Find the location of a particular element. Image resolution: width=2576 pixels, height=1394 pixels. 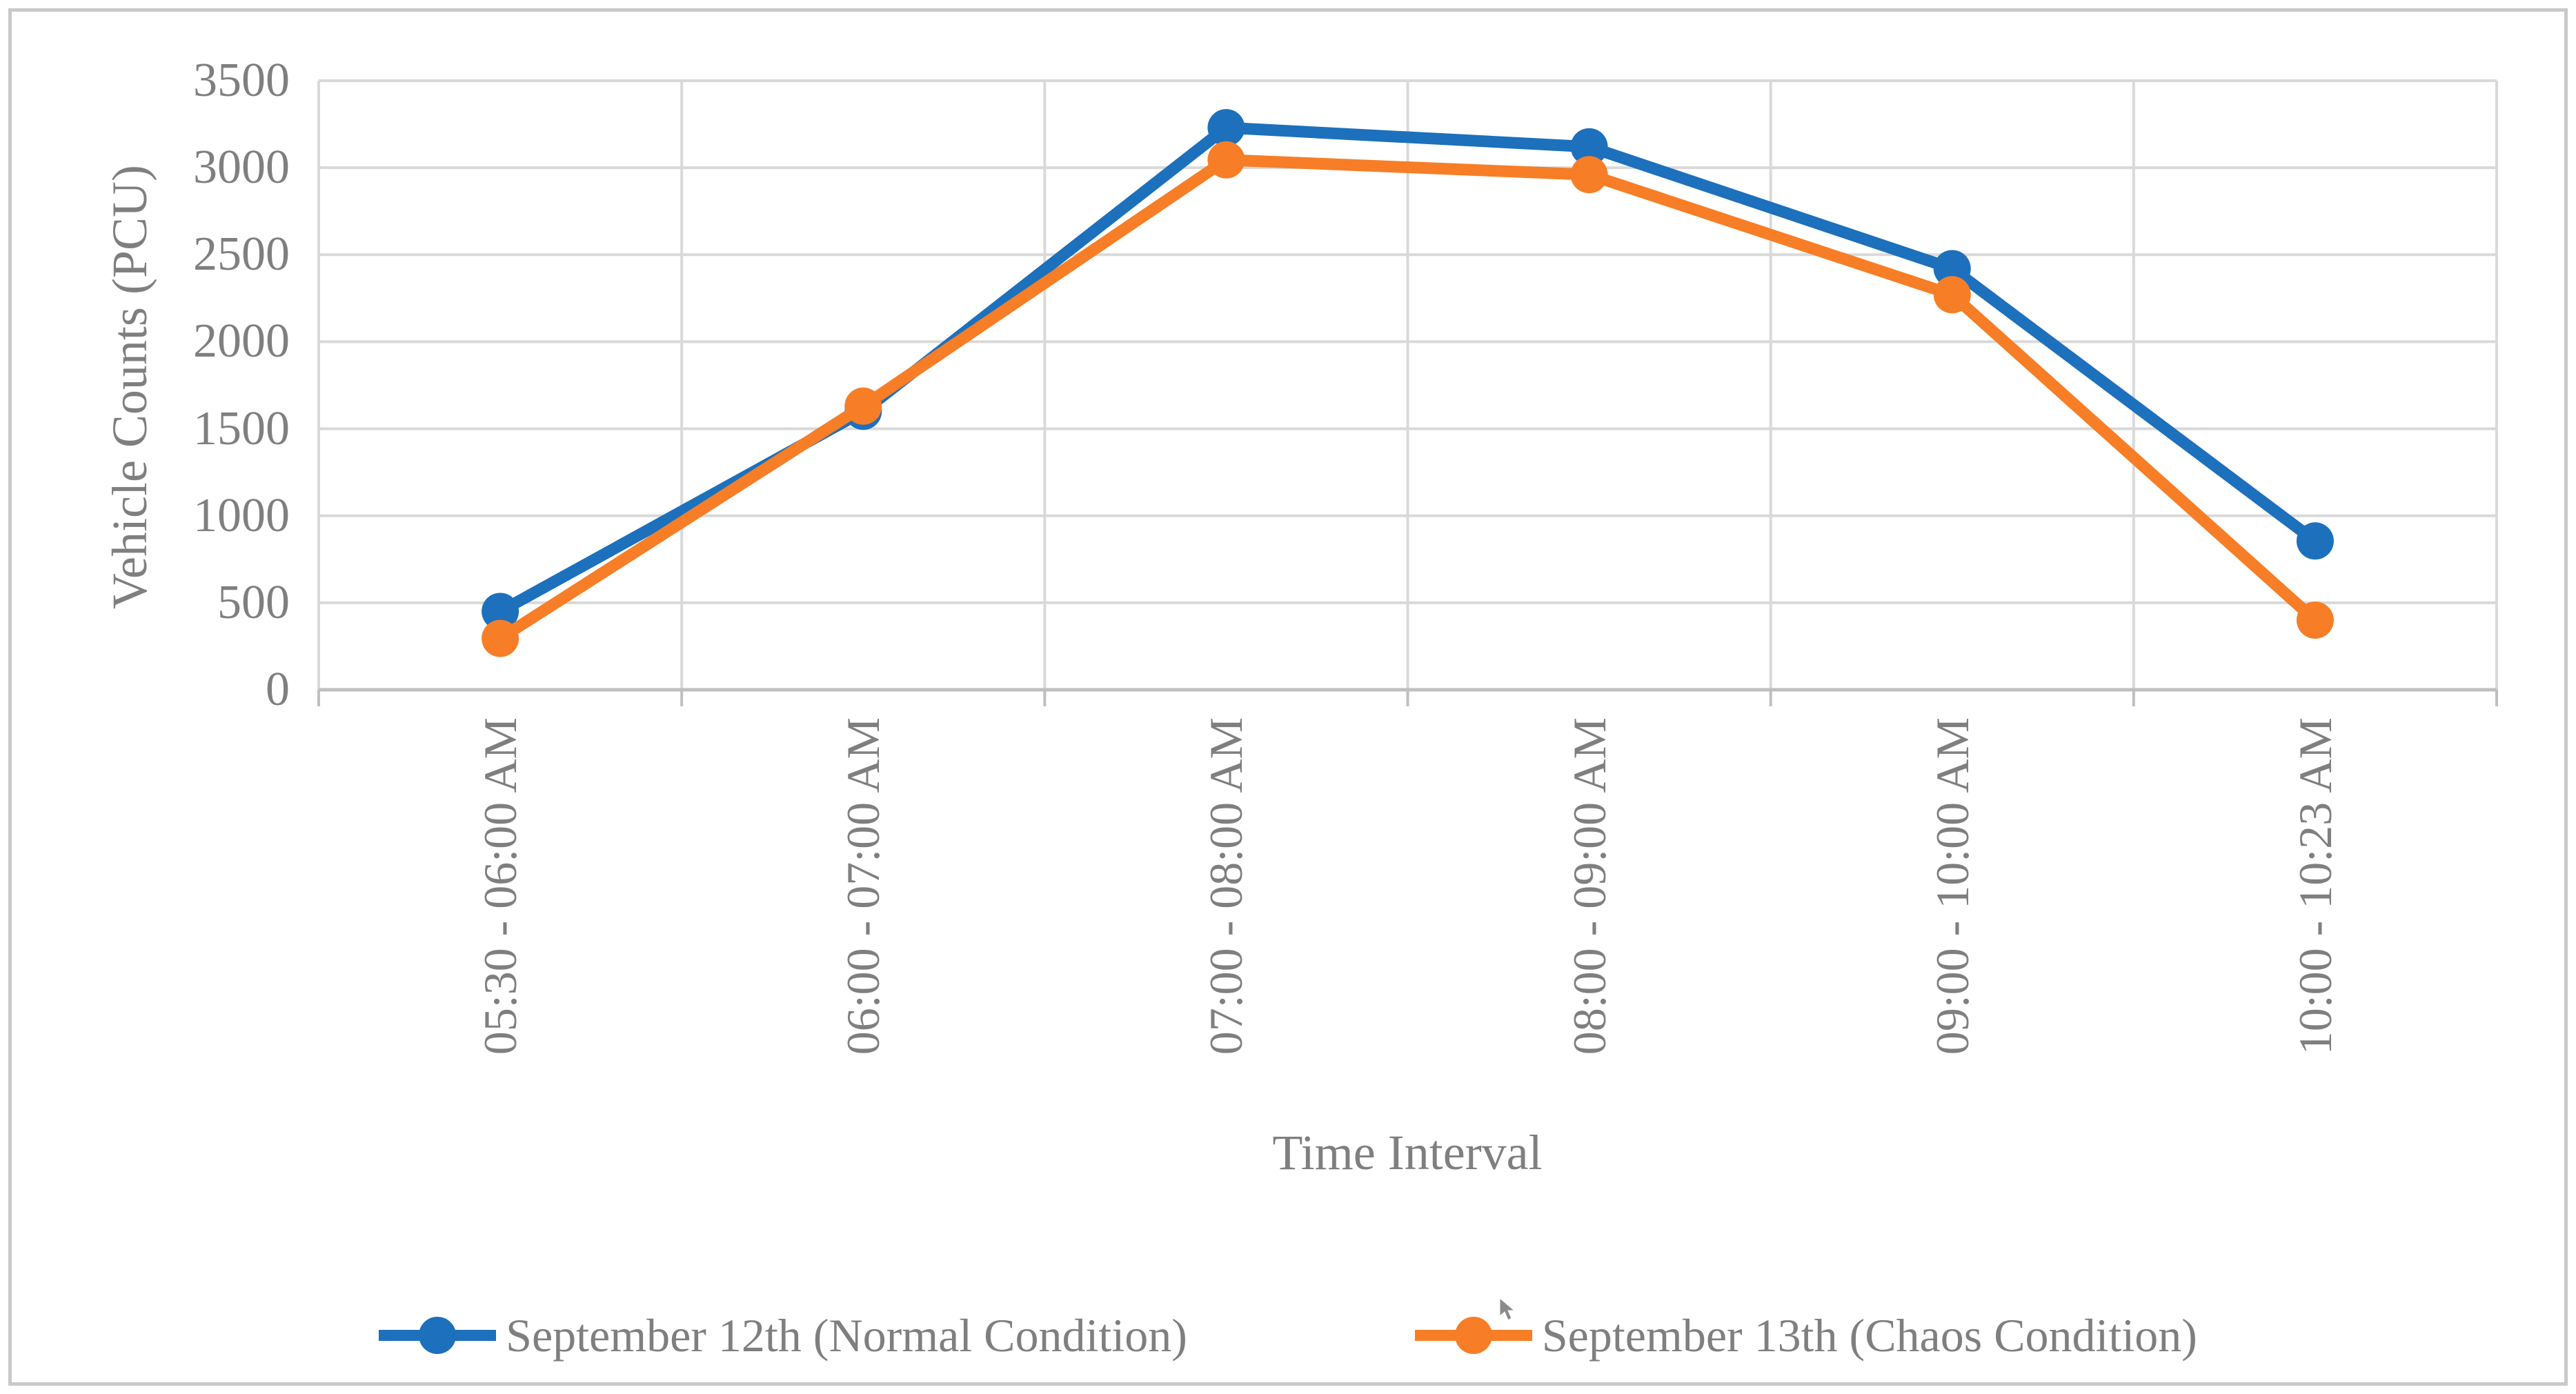

x-tick-label: 07:00 - 08:00 AM is located at coordinates (1226, 886).